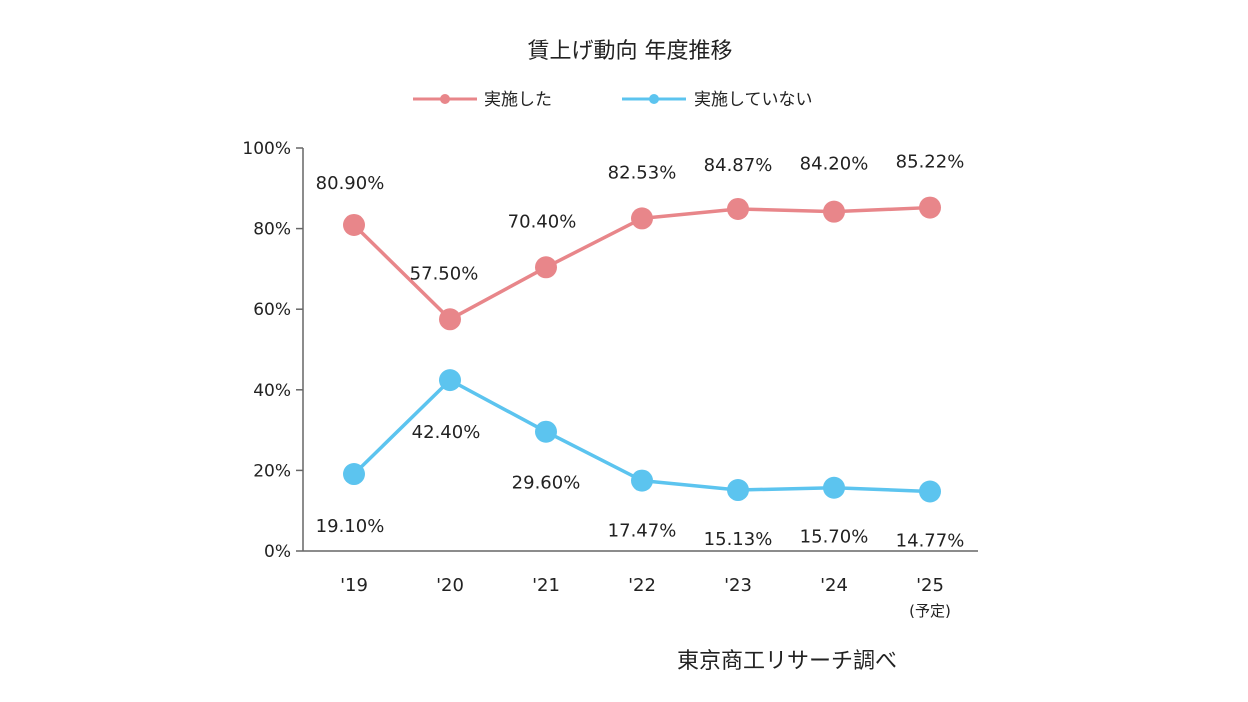 The height and width of the screenshot is (702, 1248). I want to click on data-label-not-implemented: 14.77%, so click(930, 540).